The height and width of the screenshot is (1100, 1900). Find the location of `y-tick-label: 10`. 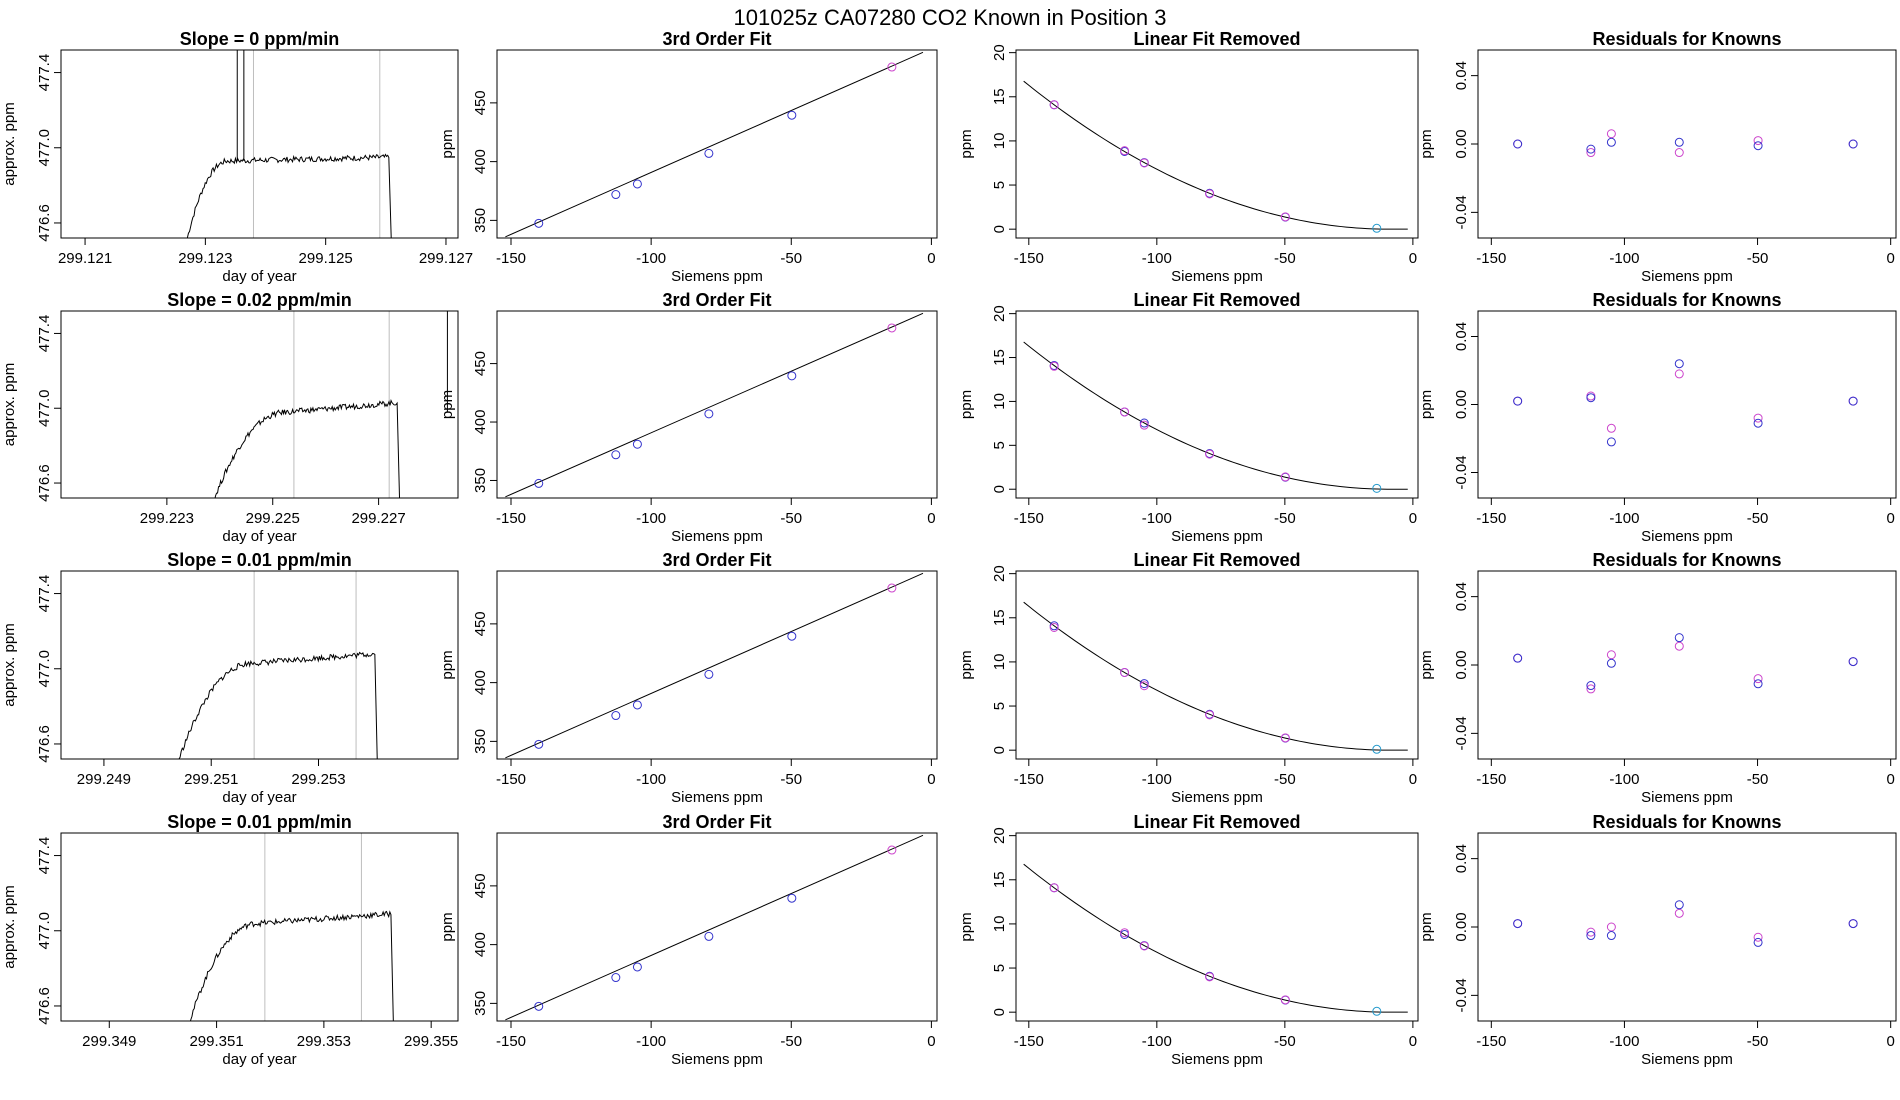

y-tick-label: 10 is located at coordinates (999, 401).